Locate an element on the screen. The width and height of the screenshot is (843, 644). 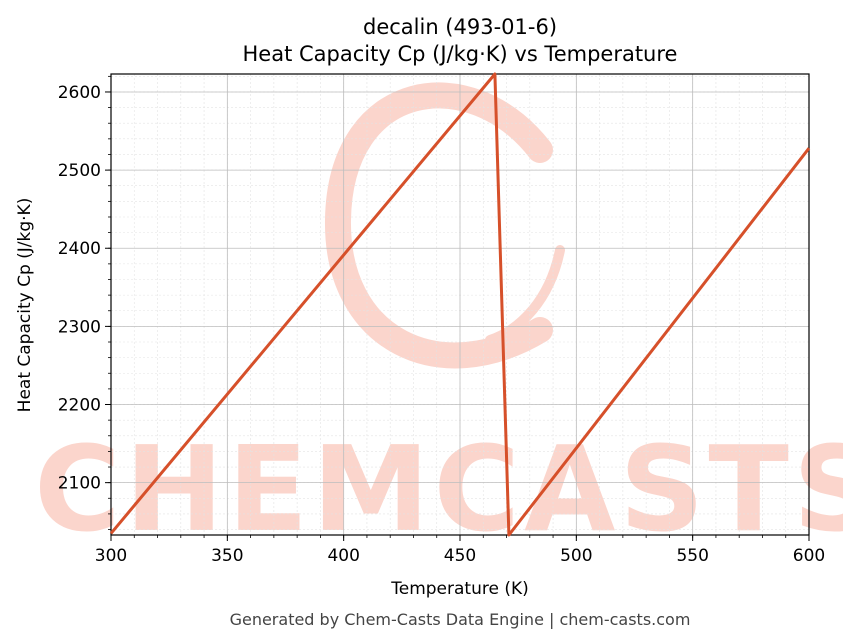
x-tick-label: 450 is located at coordinates (460, 556).